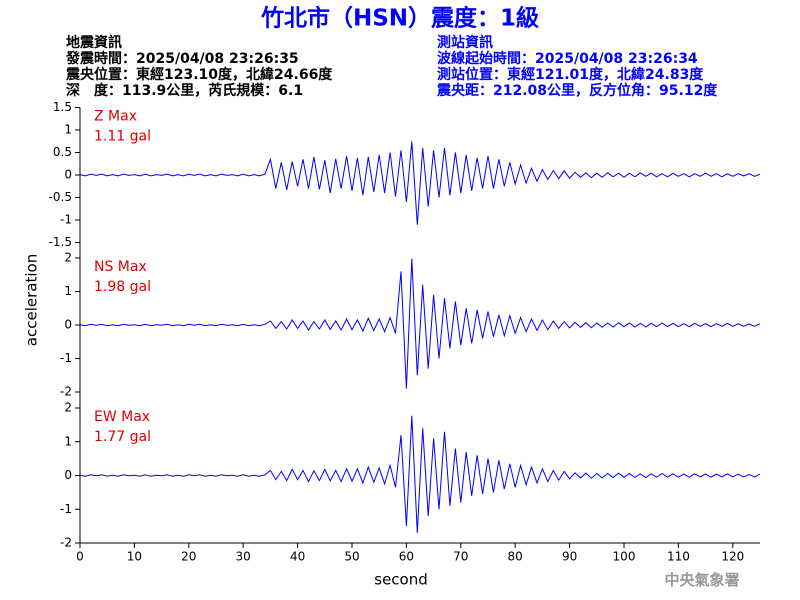 This screenshot has height=600, width=800. I want to click on info-right: 測站位置：東經121.01度，北緯24.83度, so click(570, 74).